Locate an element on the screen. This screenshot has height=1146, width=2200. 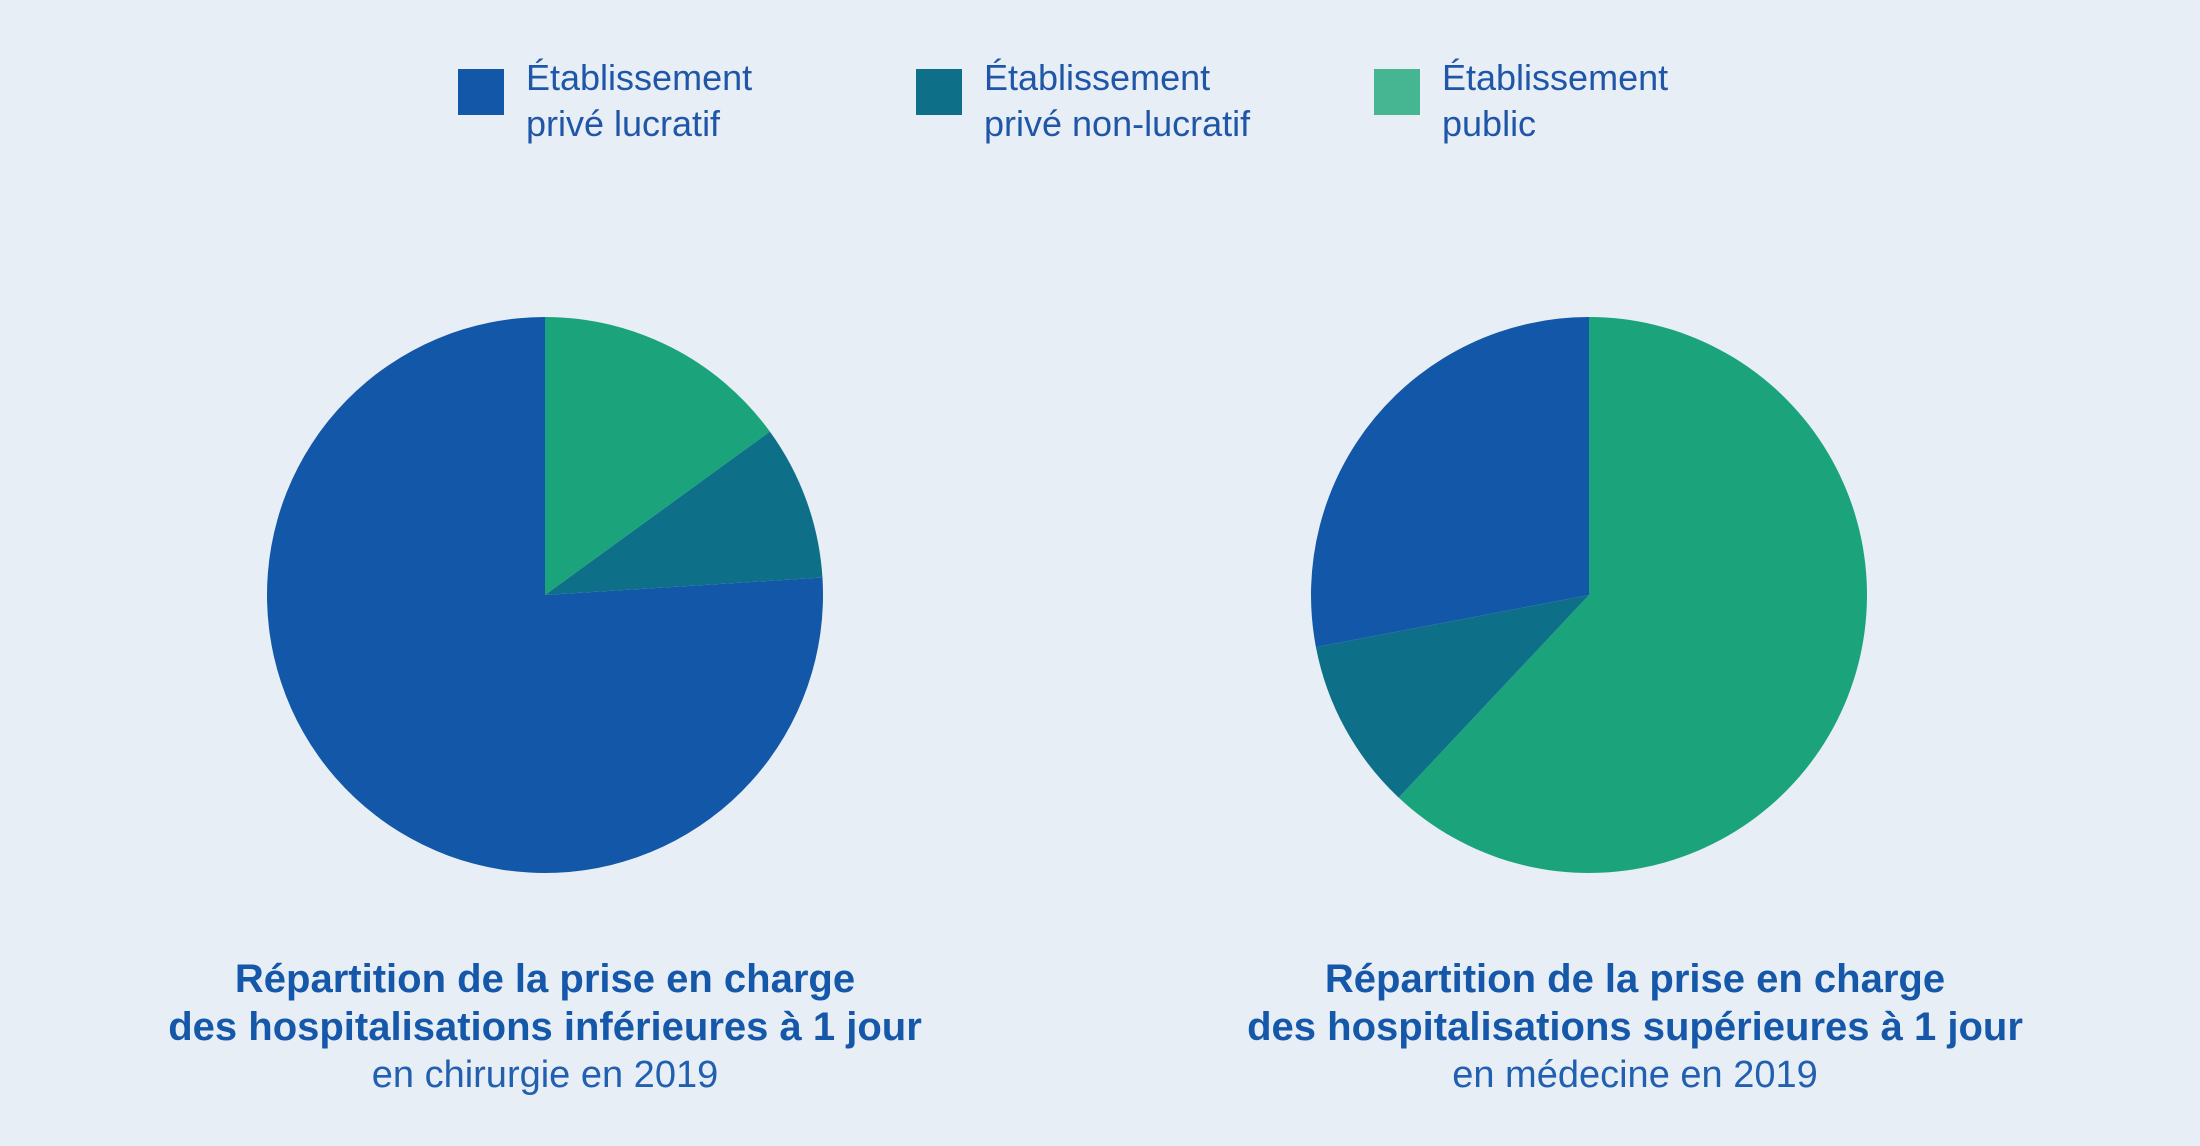
legend-item-public: Établissement public is located at coordinates (1558, 101).